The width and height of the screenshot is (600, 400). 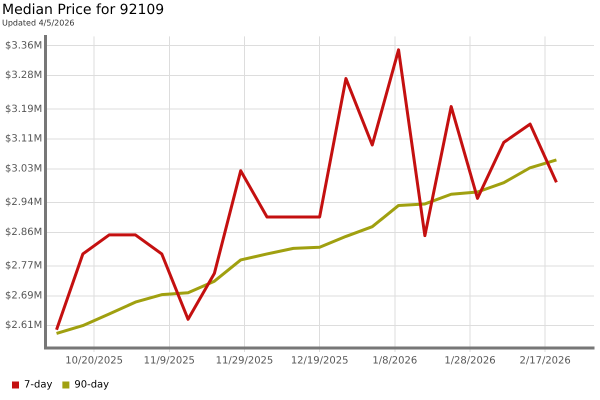 I want to click on chart-title: Median Price for 92109, so click(x=83, y=10).